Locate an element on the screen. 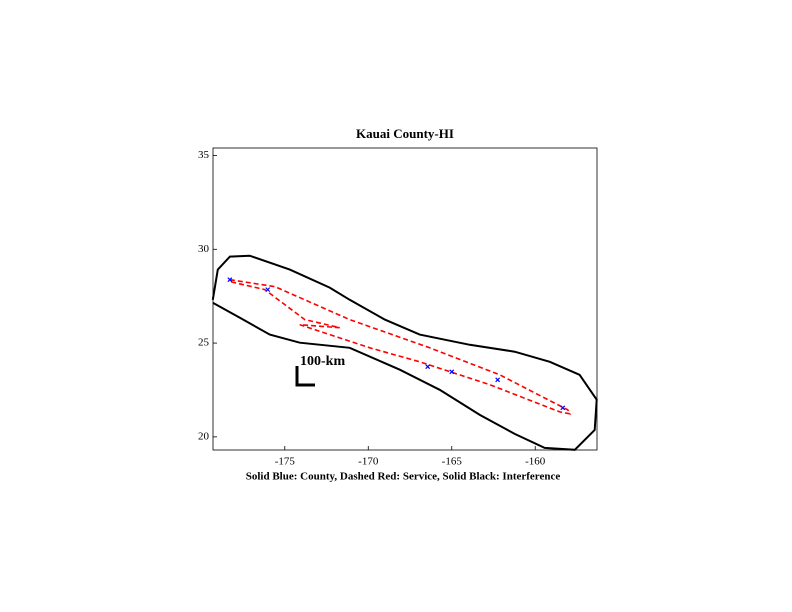 Image resolution: width=792 pixels, height=612 pixels. y-tick-label: 25 is located at coordinates (204, 343).